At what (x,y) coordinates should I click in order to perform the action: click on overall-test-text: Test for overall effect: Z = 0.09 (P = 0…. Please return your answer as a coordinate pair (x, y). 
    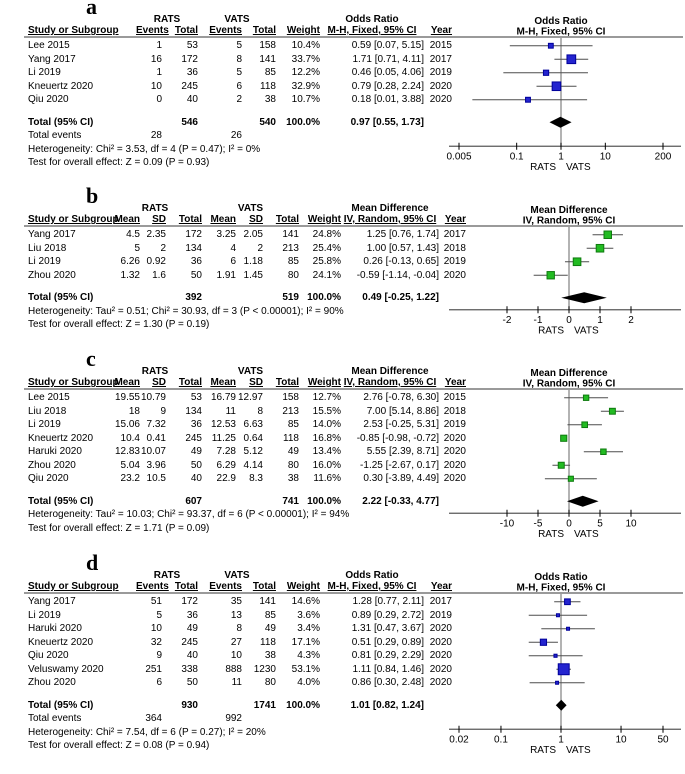
    Looking at the image, I should click on (119, 162).